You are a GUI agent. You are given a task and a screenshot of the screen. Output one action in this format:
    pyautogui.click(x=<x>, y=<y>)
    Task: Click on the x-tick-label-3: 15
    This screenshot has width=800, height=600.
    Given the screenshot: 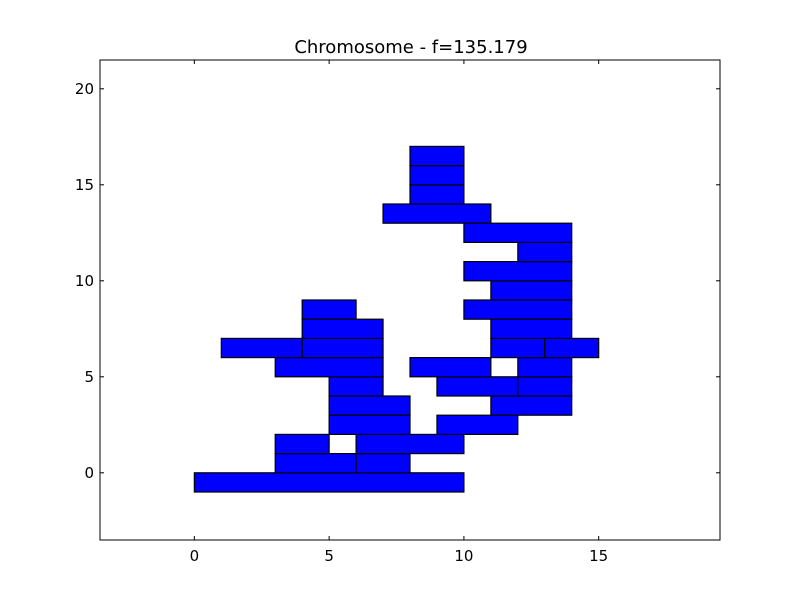 What is the action you would take?
    pyautogui.click(x=598, y=556)
    